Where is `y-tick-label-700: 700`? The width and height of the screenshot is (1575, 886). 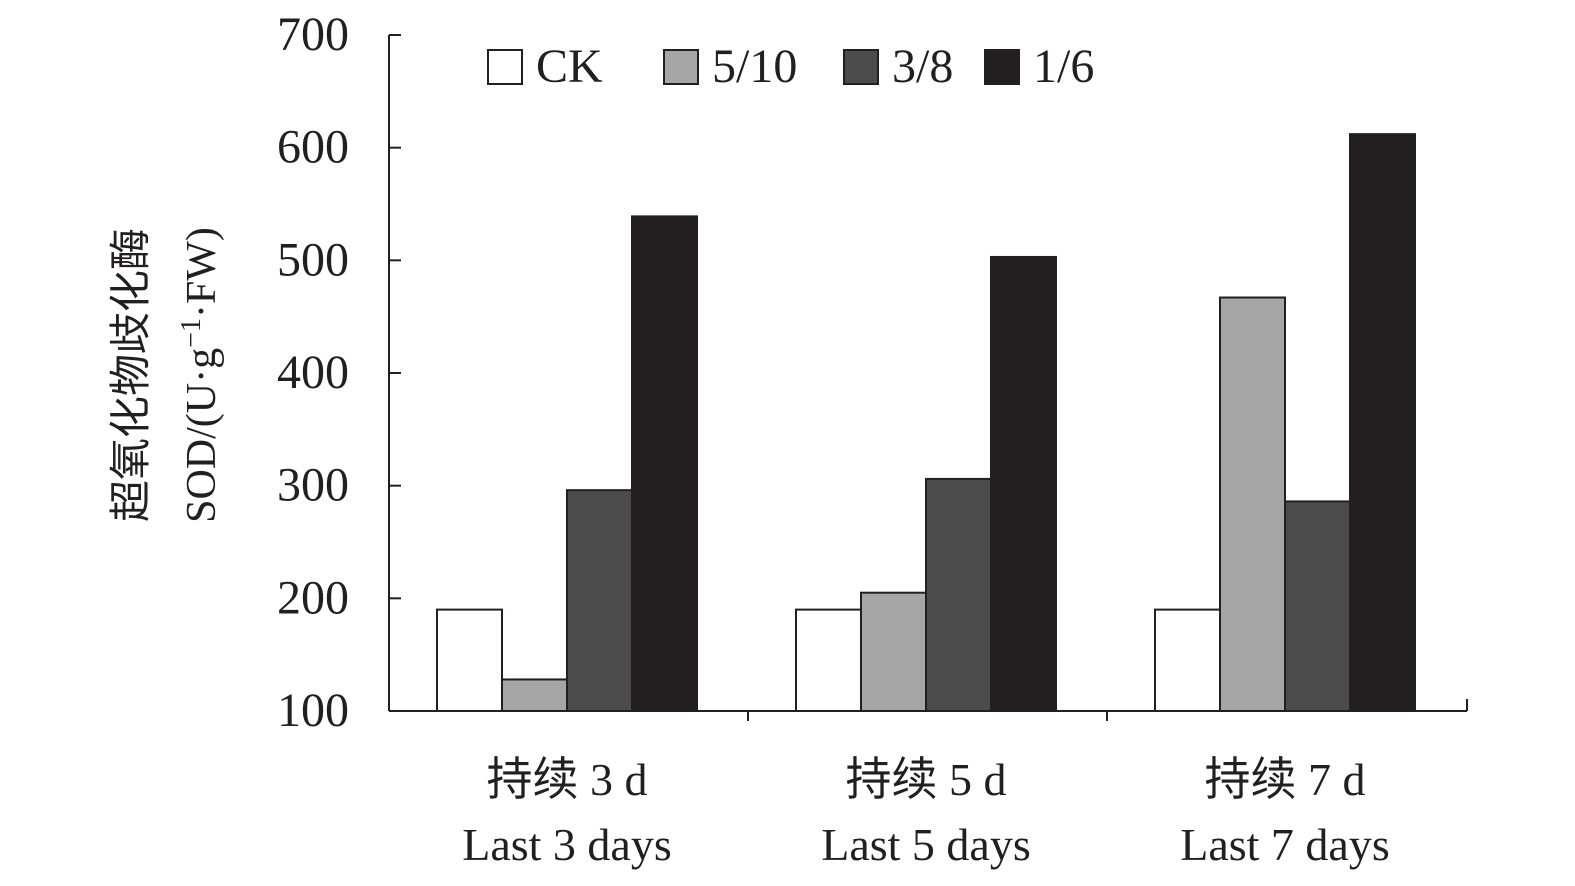
y-tick-label-700: 700 is located at coordinates (313, 34).